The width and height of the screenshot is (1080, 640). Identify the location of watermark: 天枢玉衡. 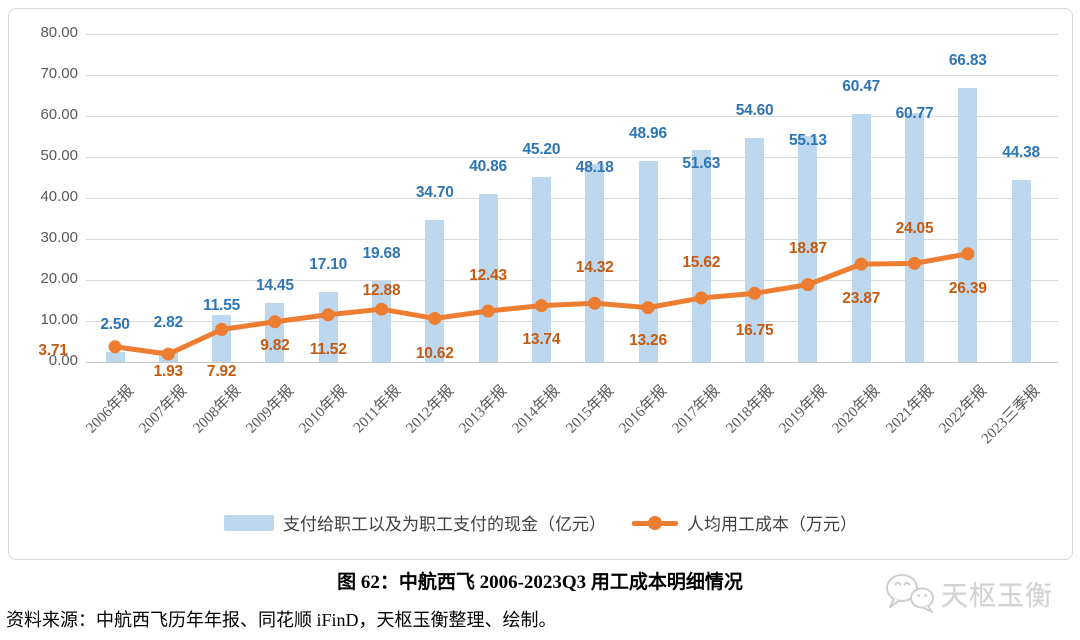
(968, 593).